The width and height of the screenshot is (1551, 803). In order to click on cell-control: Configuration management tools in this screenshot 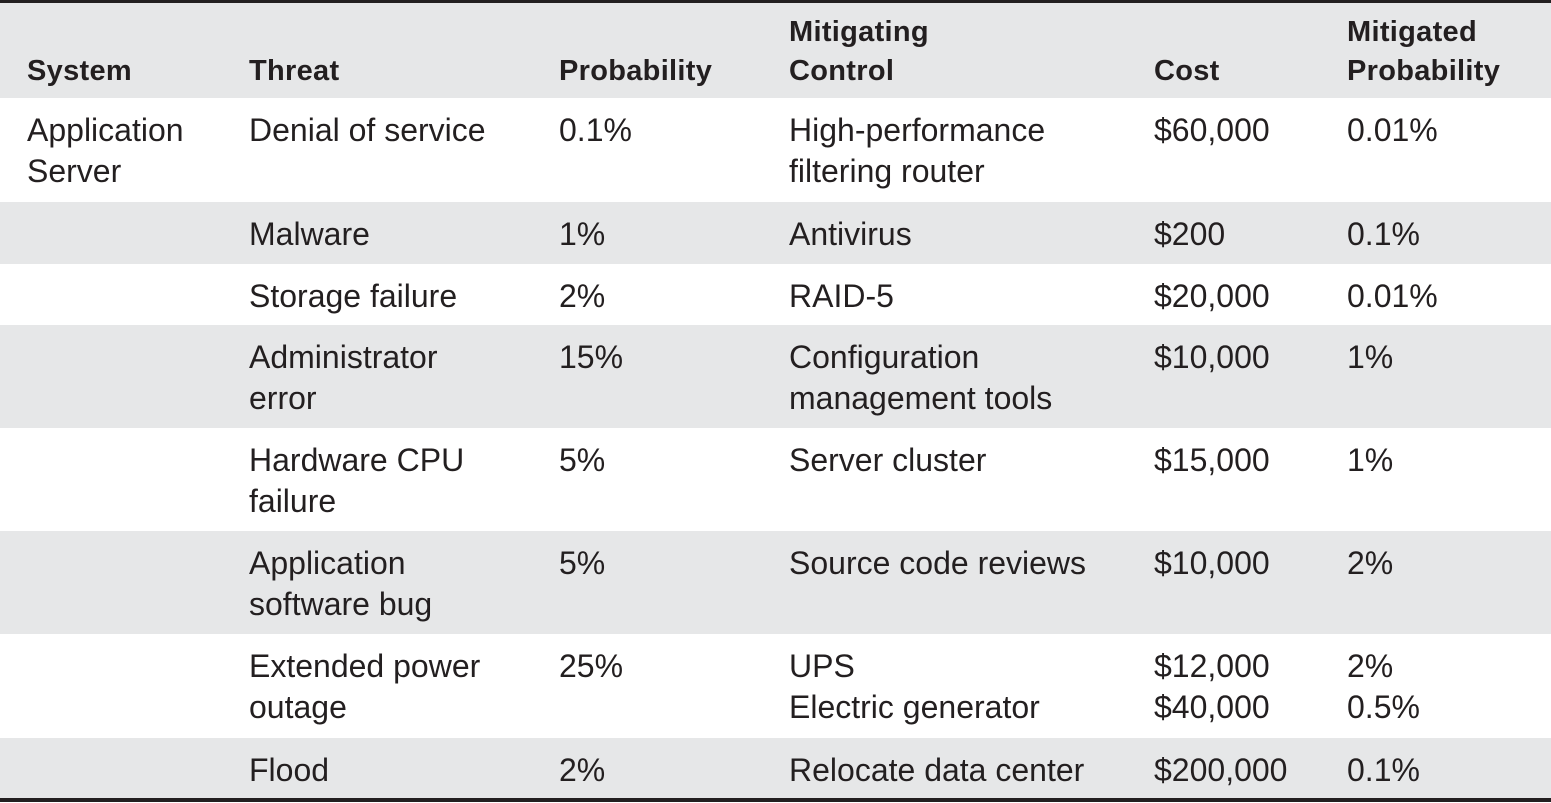, I will do `click(920, 378)`.